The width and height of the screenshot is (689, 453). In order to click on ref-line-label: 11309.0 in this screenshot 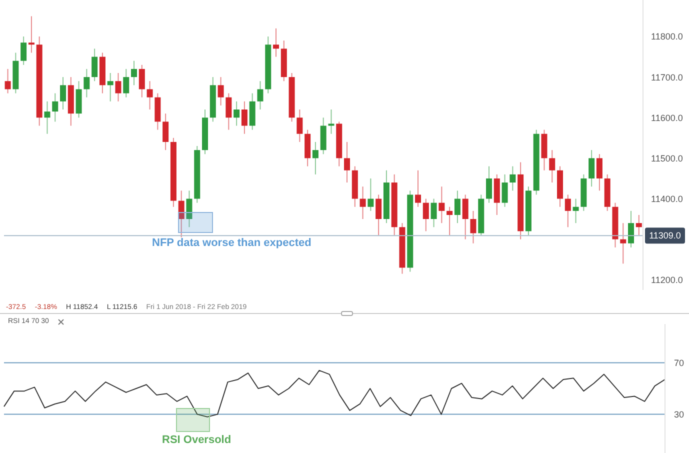, I will do `click(665, 235)`.